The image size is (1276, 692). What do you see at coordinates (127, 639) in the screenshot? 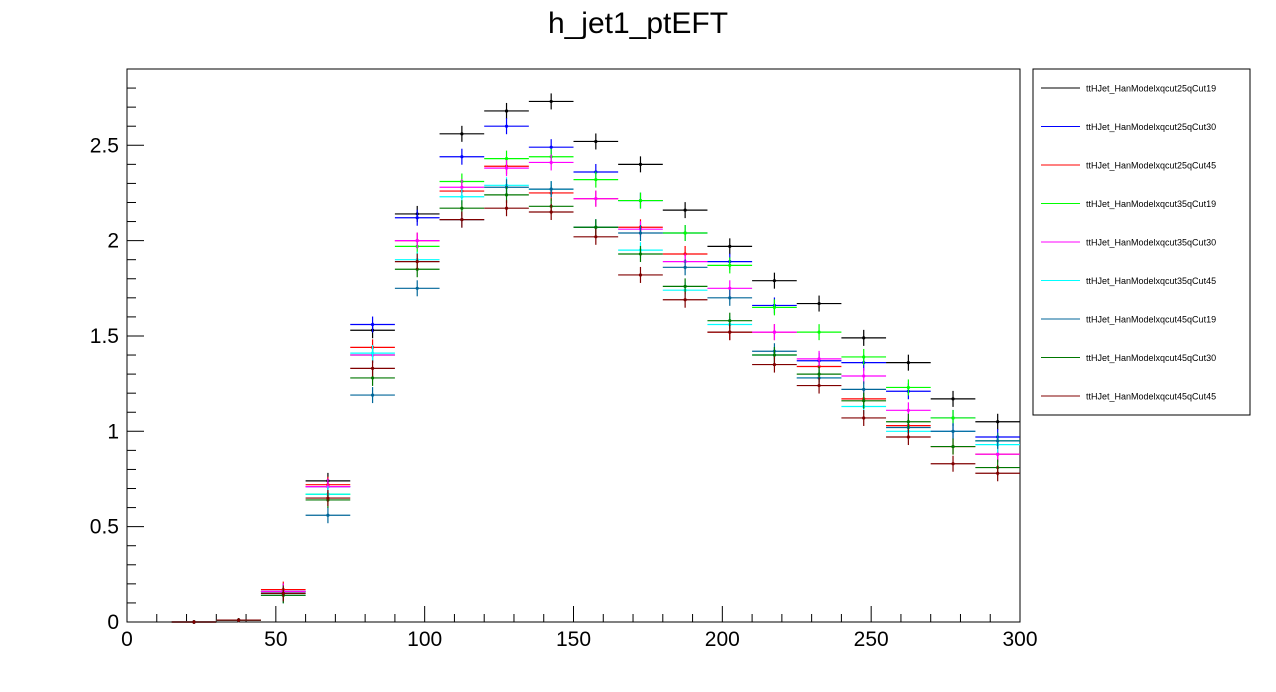
I see `x-tick-label: 0` at bounding box center [127, 639].